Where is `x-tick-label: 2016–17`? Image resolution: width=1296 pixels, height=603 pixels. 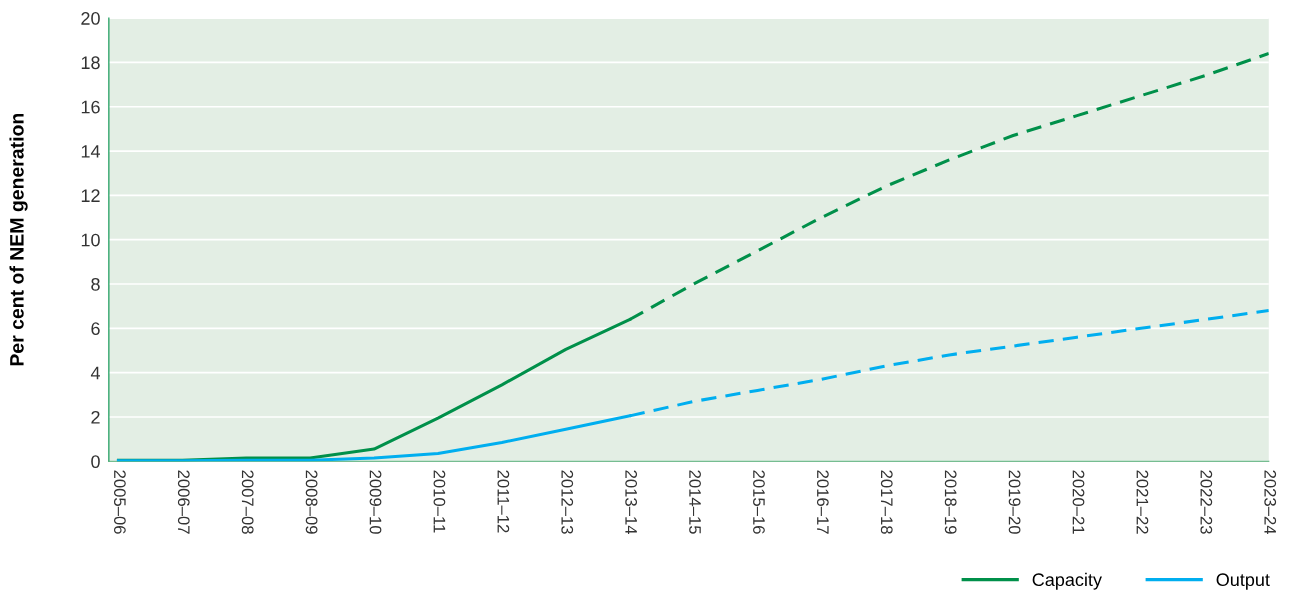
x-tick-label: 2016–17 is located at coordinates (822, 502).